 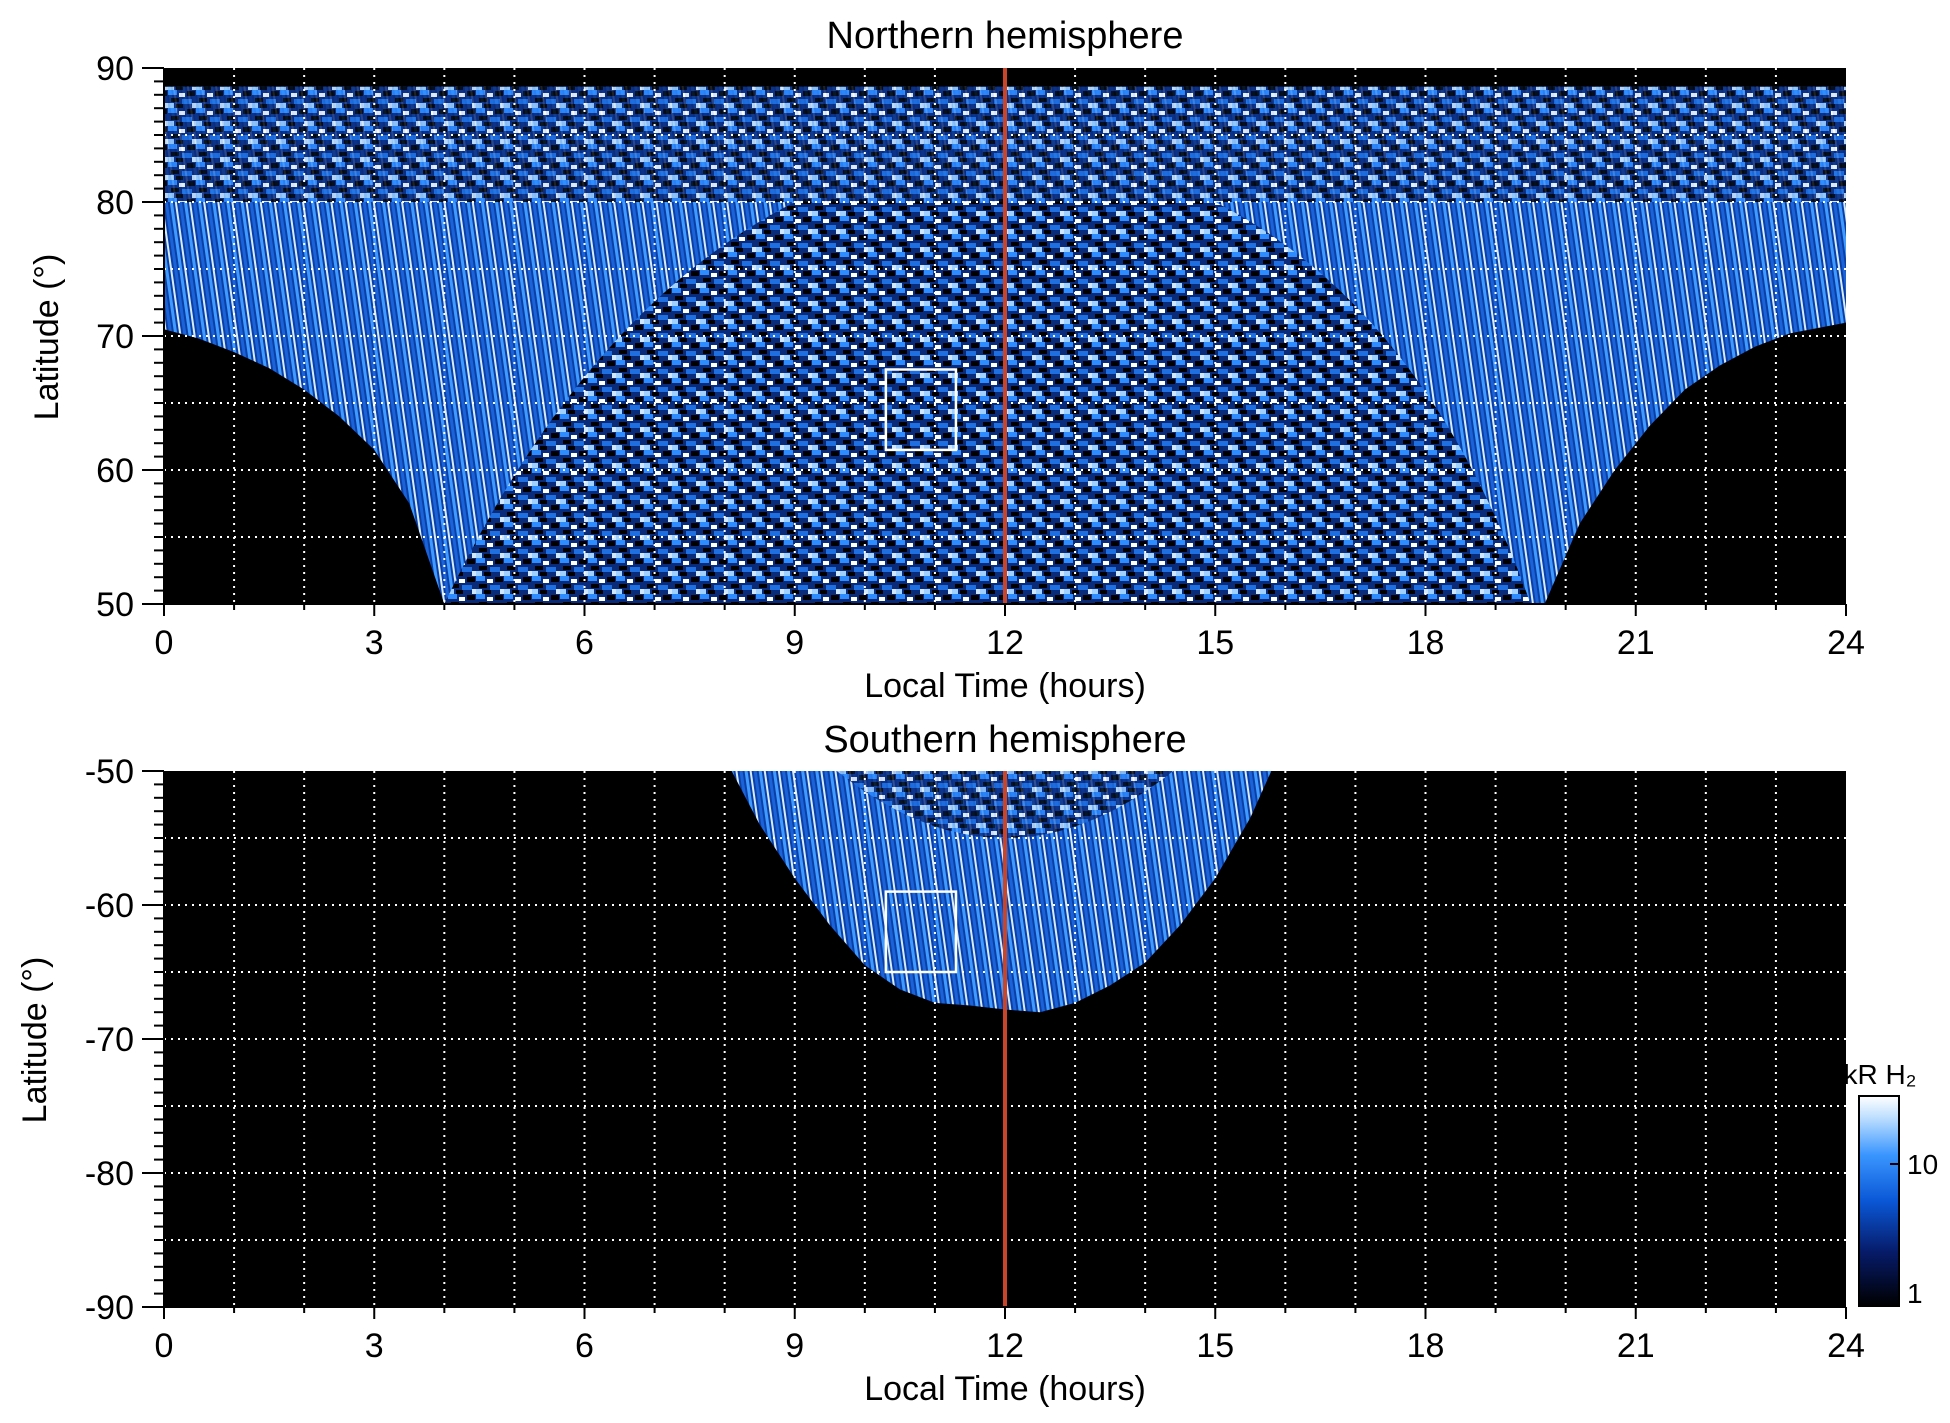 I want to click on south-y-tick-label: -60, so click(x=109, y=906).